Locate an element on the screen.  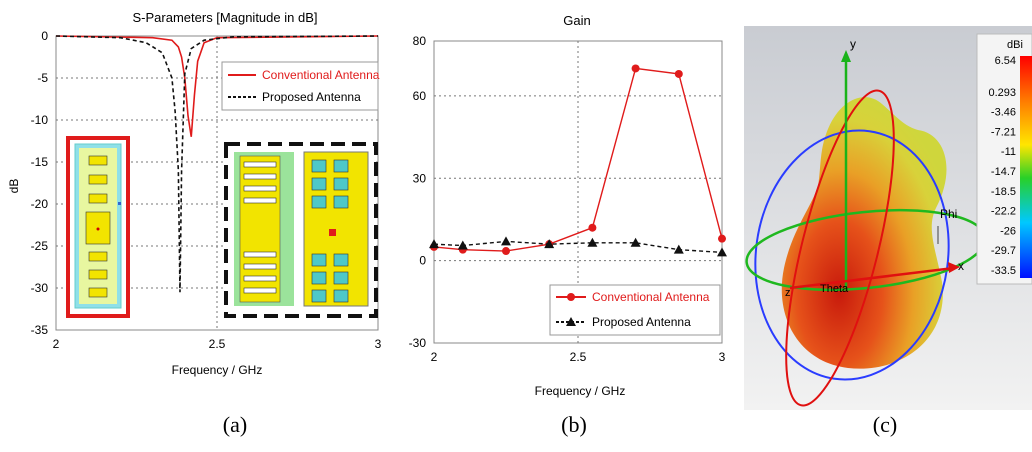
b-series-0-line is located at coordinates (578, 159).